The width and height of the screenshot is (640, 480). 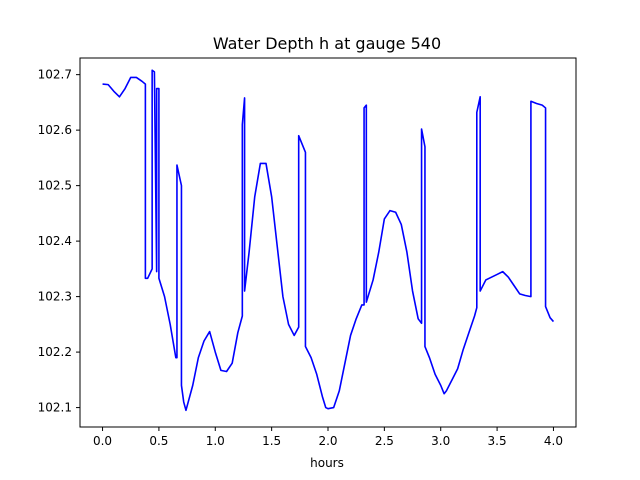 What do you see at coordinates (215, 441) in the screenshot?
I see `x-tick-label: 1.0` at bounding box center [215, 441].